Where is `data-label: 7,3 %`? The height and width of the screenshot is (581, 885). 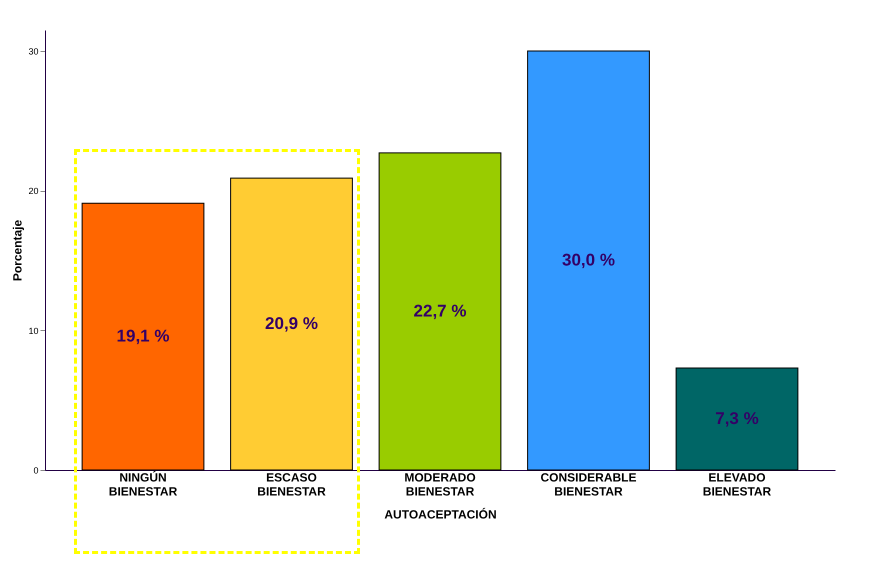 data-label: 7,3 % is located at coordinates (737, 418).